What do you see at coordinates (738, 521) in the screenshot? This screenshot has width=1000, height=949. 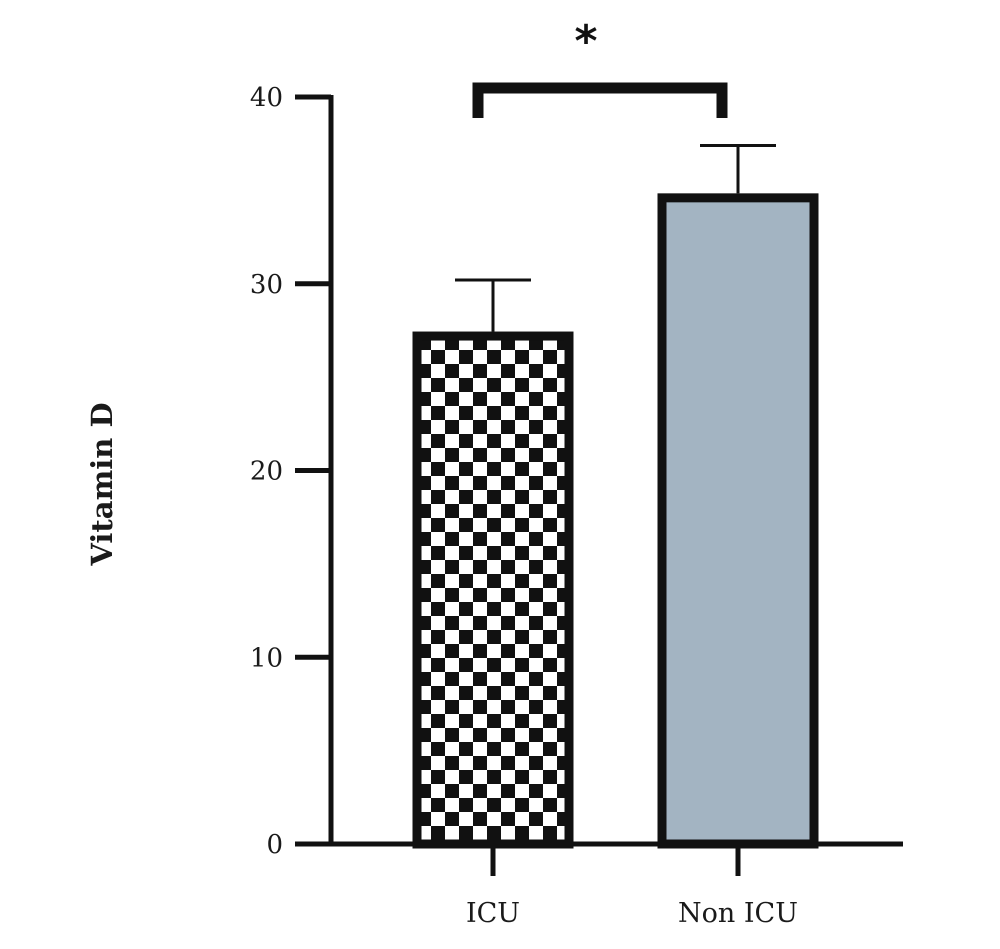 I see `bar-non-icu` at bounding box center [738, 521].